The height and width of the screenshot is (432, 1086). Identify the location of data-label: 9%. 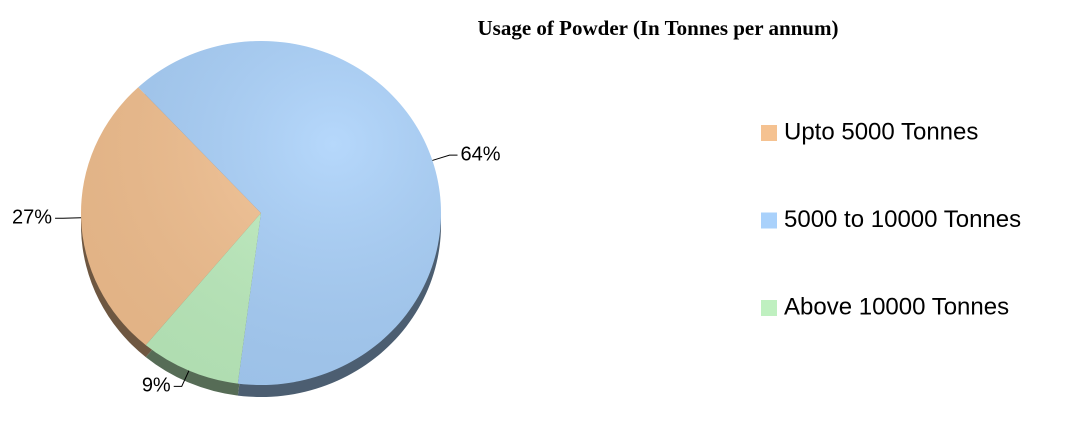
(156, 386).